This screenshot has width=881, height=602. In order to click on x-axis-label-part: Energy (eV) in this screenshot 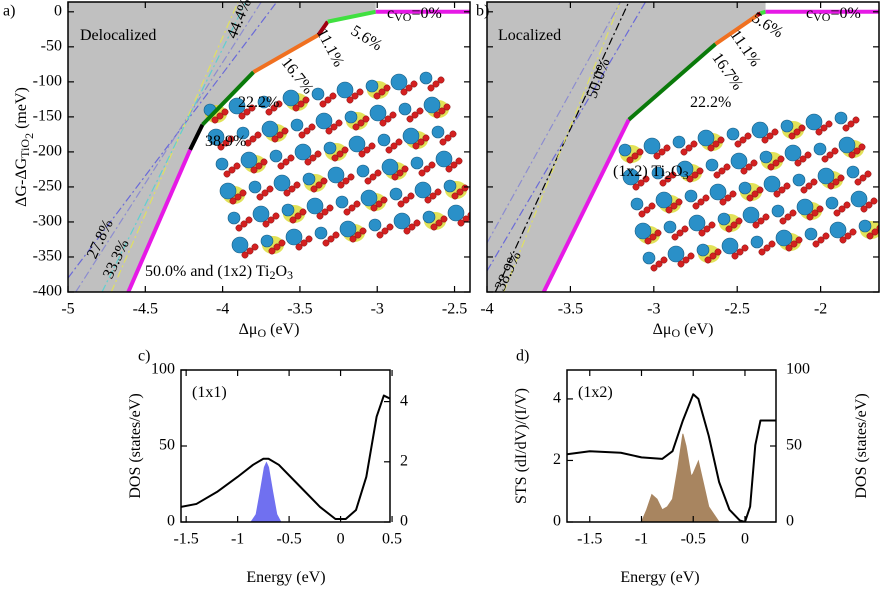, I will do `click(659, 577)`.